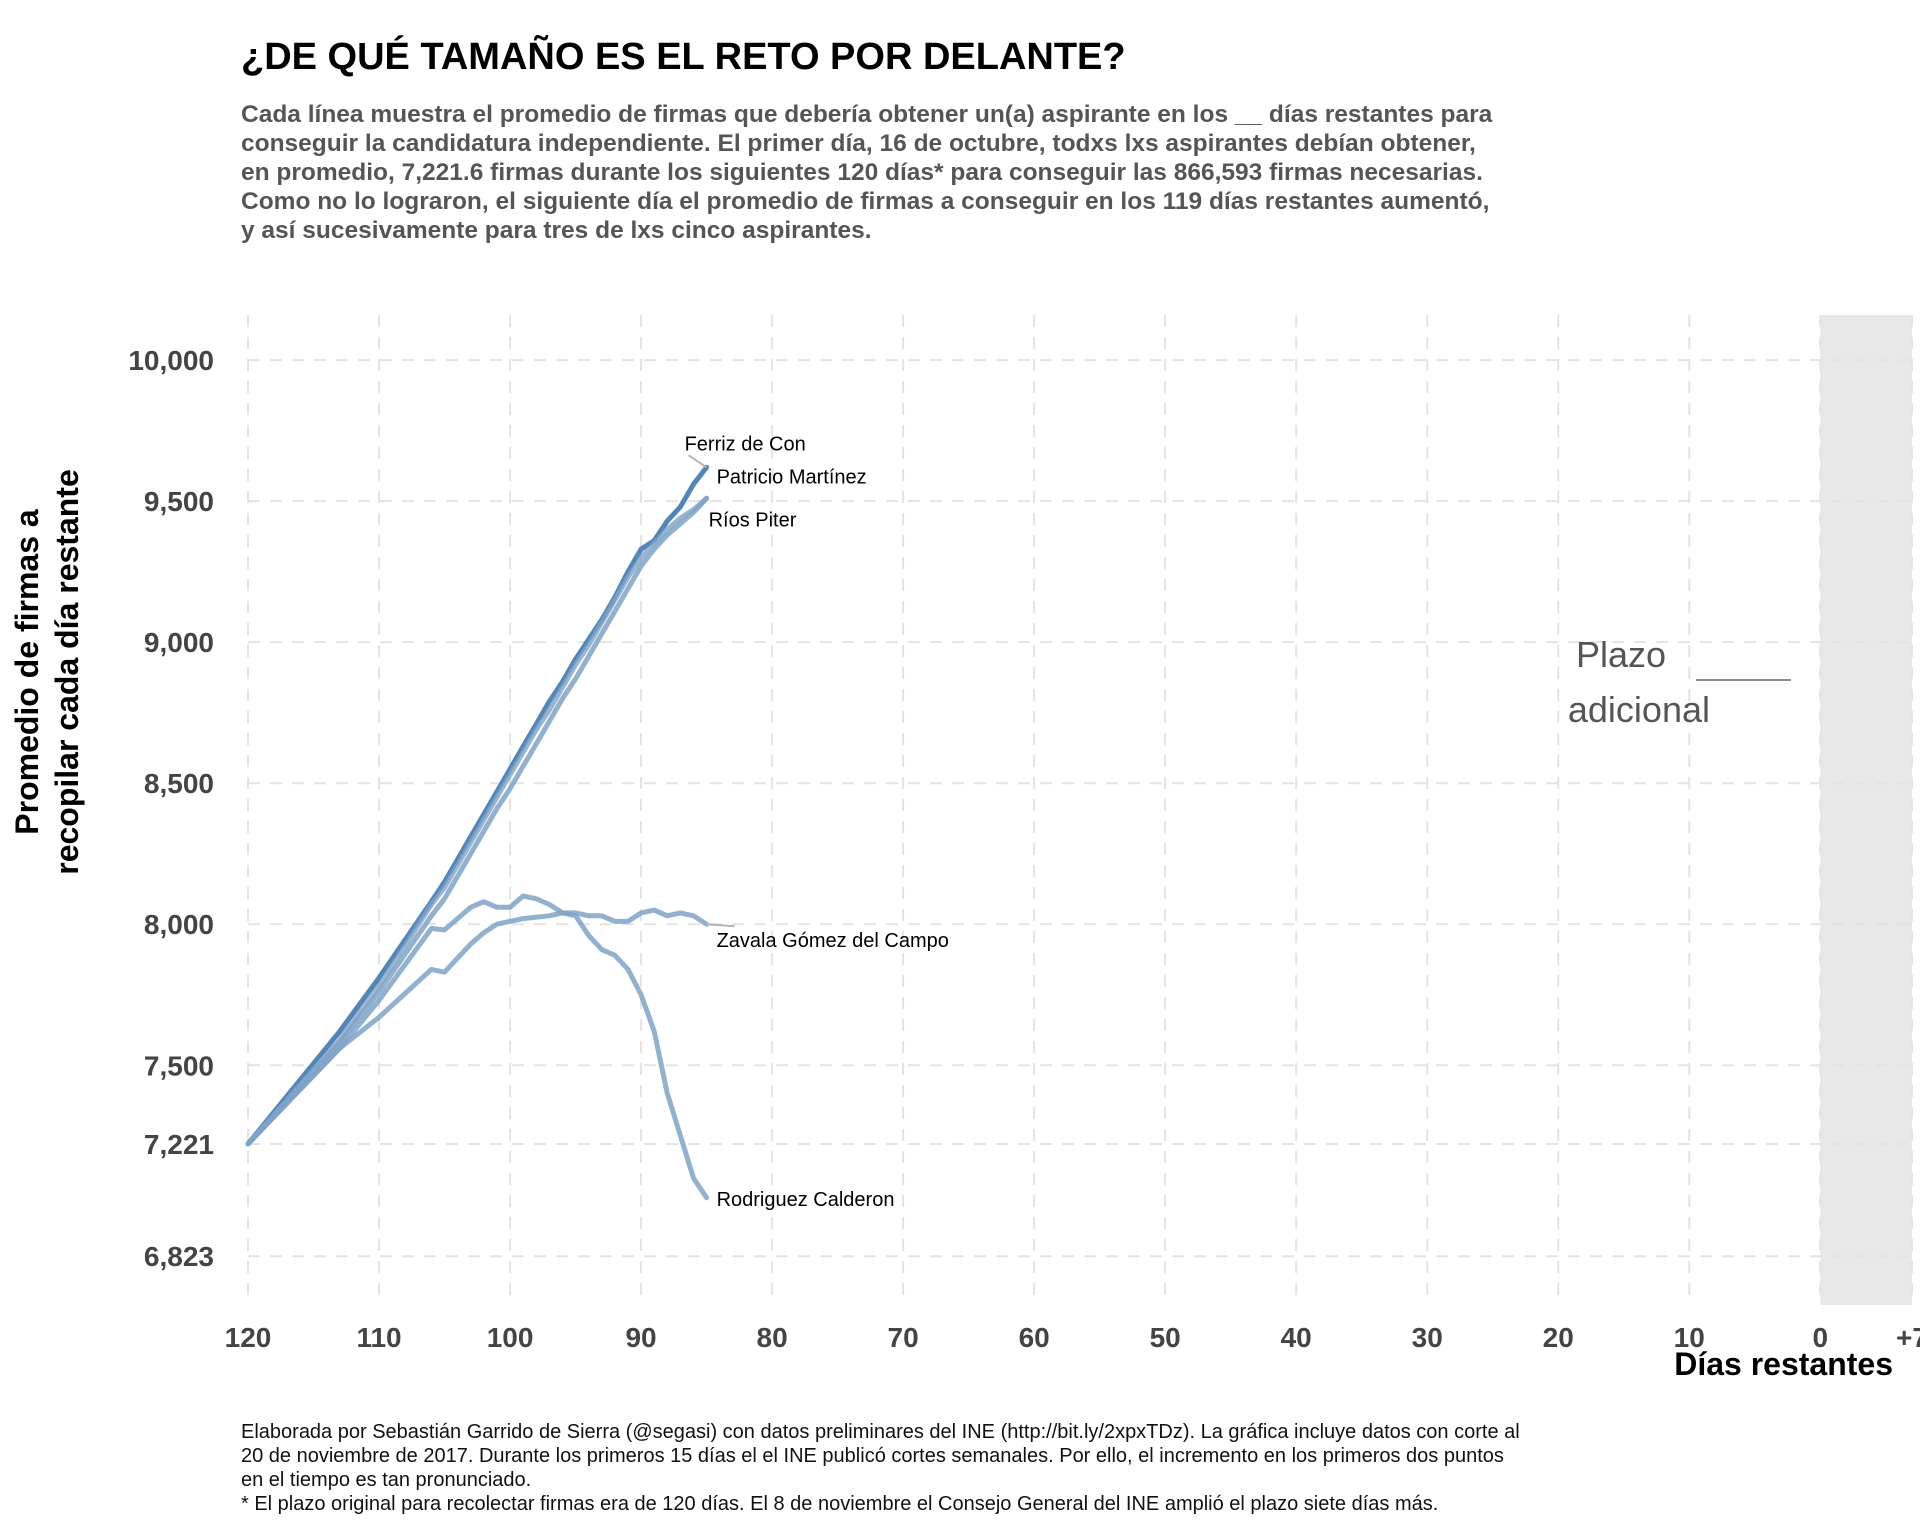 The width and height of the screenshot is (1920, 1536). Describe the element at coordinates (1558, 1337) in the screenshot. I see `x-tick-label: 20` at that location.